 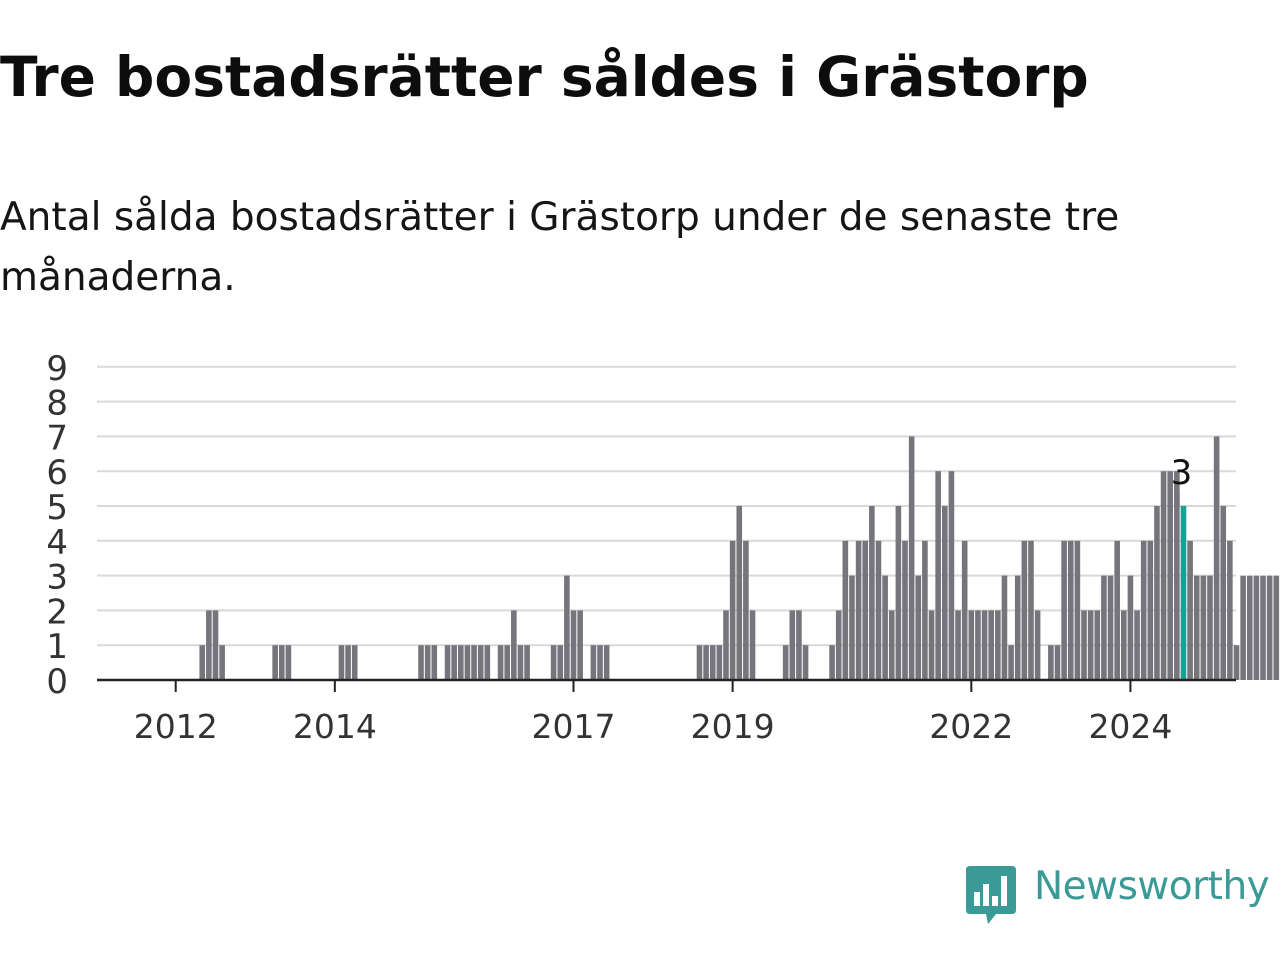 I want to click on y-tick-label: 5, so click(x=57, y=508).